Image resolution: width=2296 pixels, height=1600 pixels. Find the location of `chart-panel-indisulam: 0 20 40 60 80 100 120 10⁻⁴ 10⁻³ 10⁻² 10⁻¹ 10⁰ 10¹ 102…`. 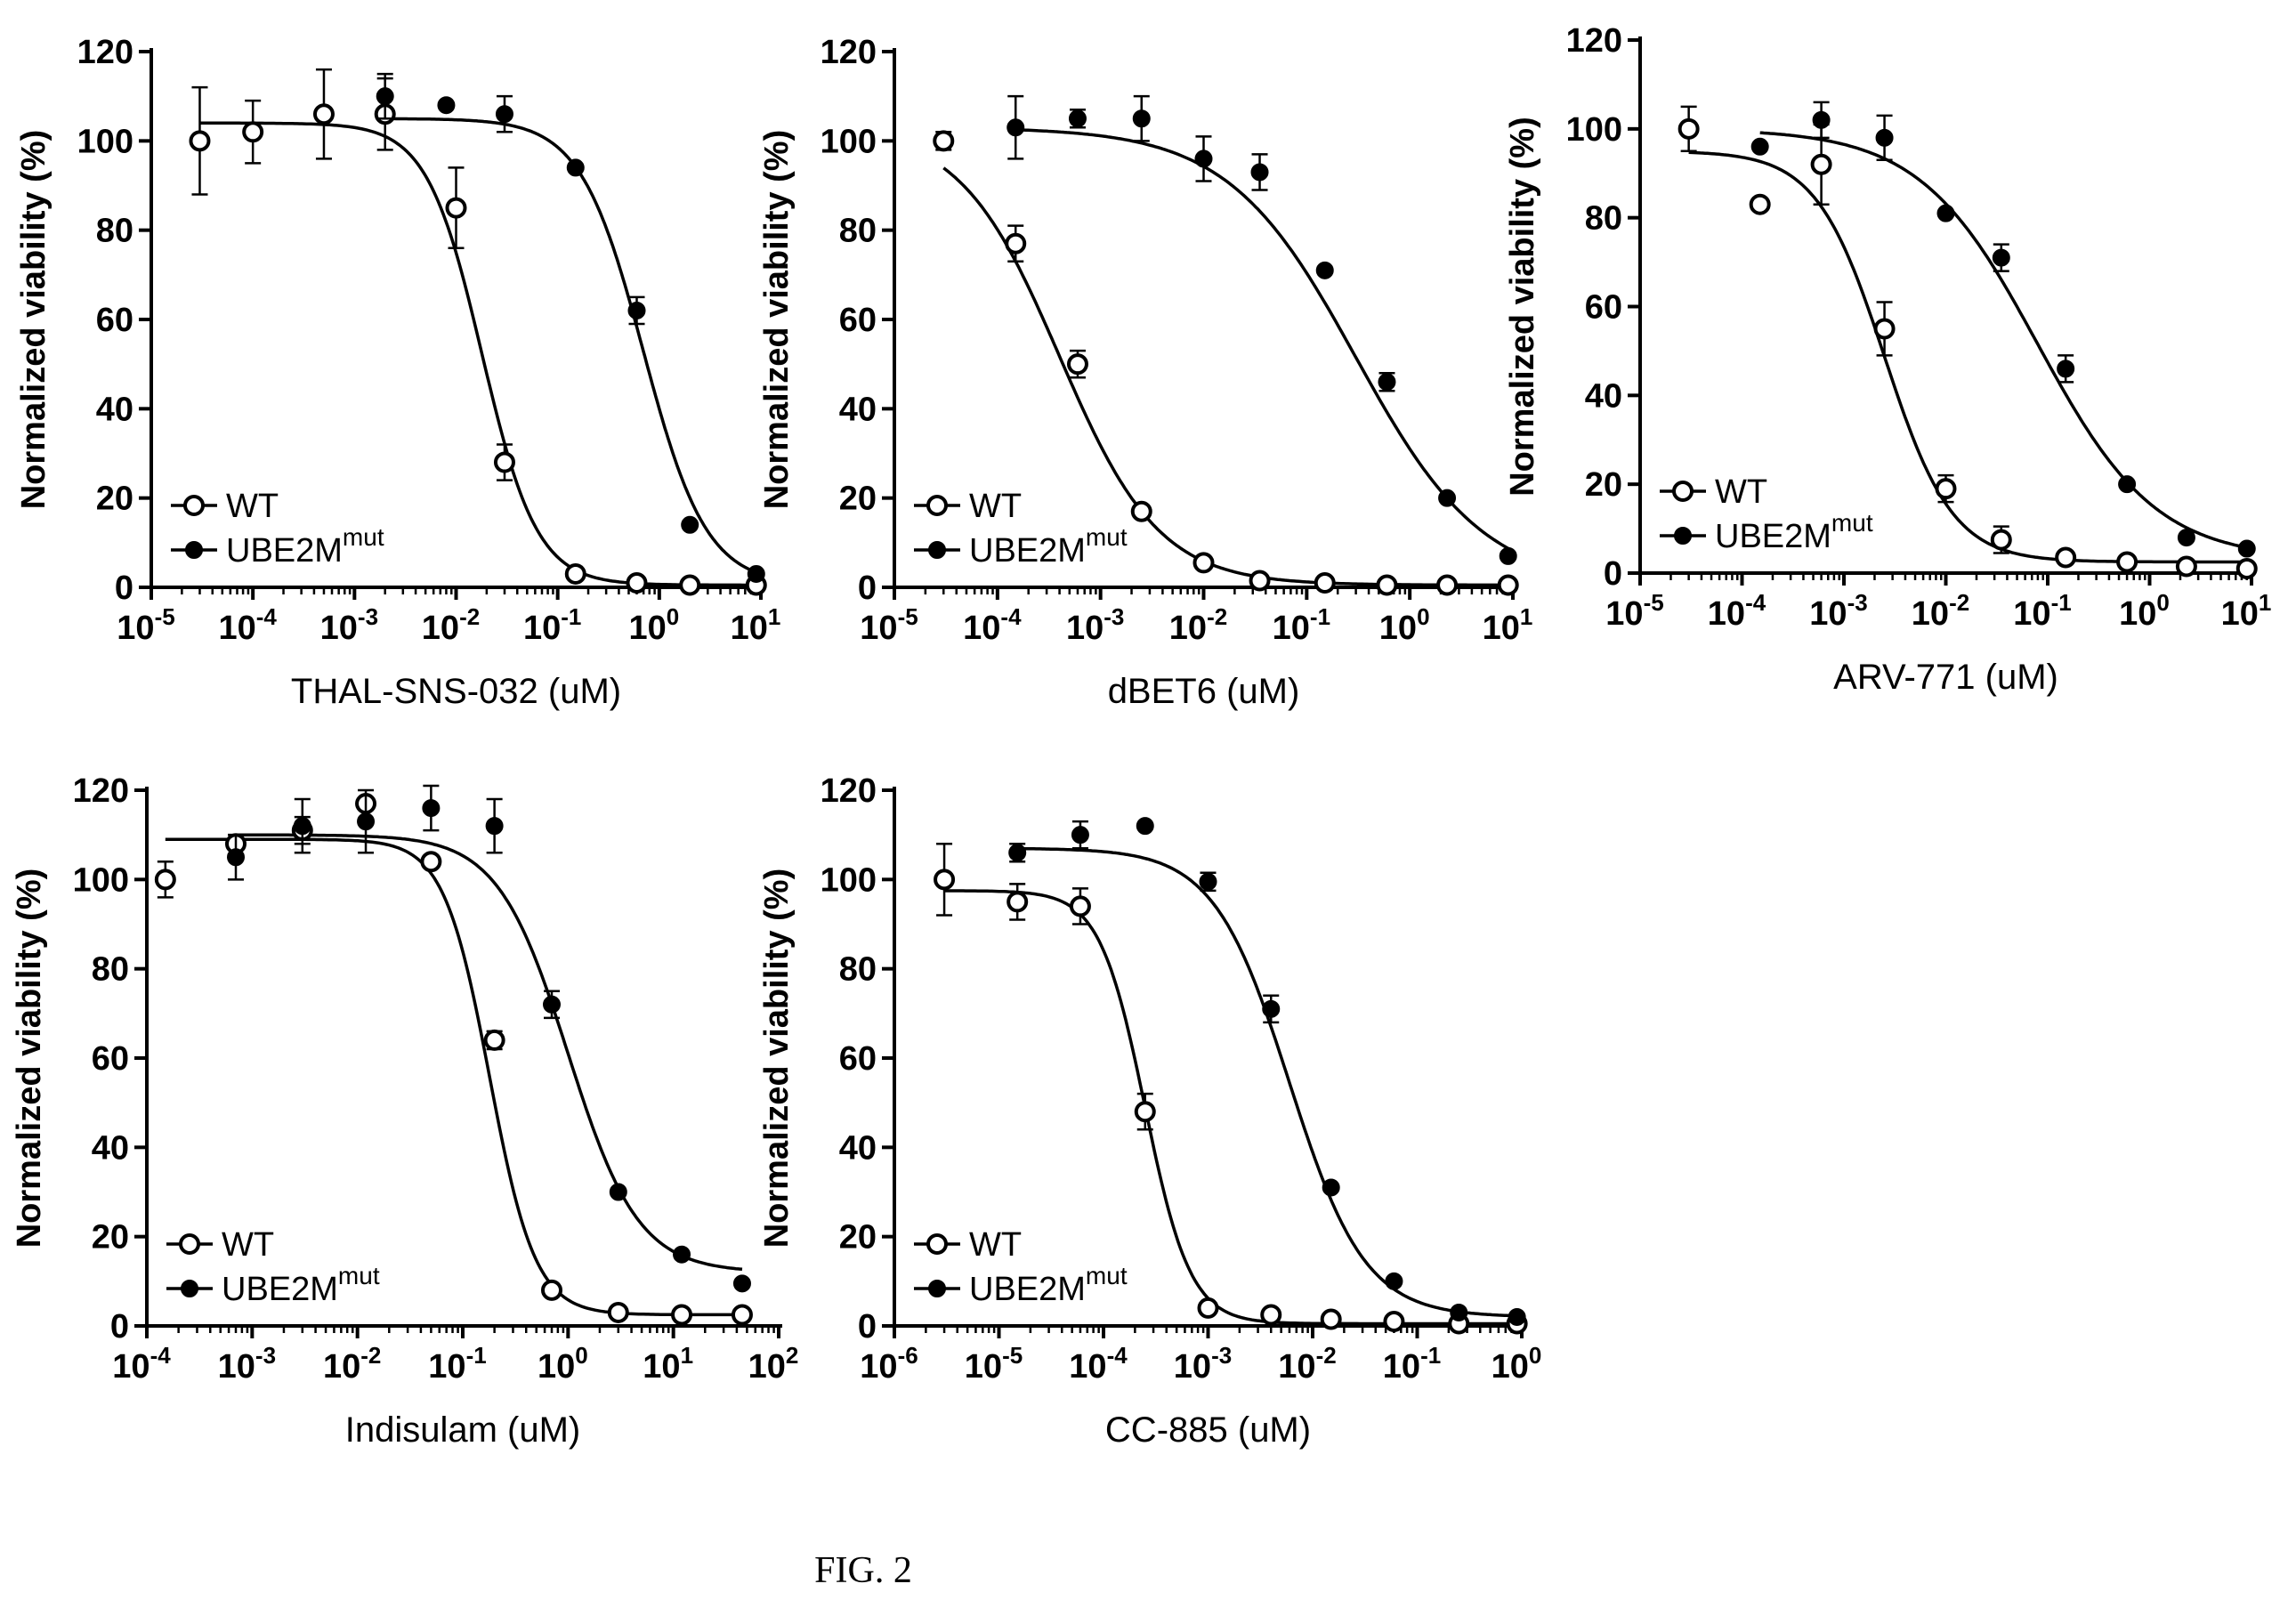

chart-panel-indisulam: 0 20 40 60 80 100 120 10⁻⁴ 10⁻³ 10⁻² 10⁻¹ 10⁰ 10¹ 102… is located at coordinates (404, 1111).